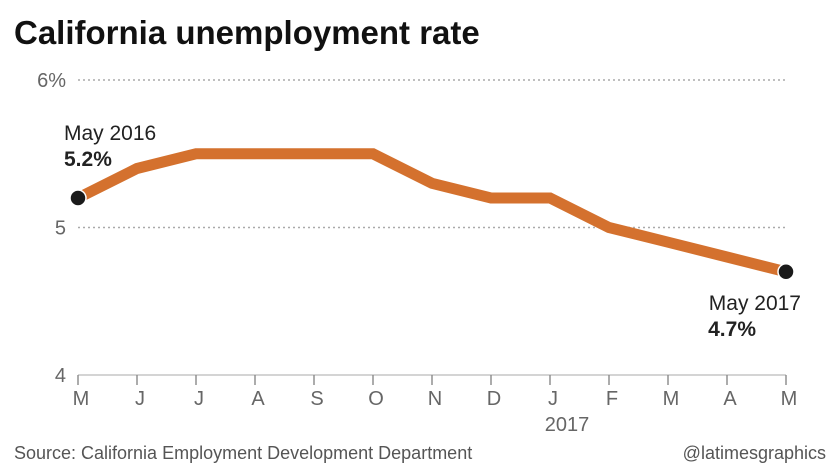 Image resolution: width=840 pixels, height=472 pixels. What do you see at coordinates (60, 229) in the screenshot?
I see `y-tick-label: 5` at bounding box center [60, 229].